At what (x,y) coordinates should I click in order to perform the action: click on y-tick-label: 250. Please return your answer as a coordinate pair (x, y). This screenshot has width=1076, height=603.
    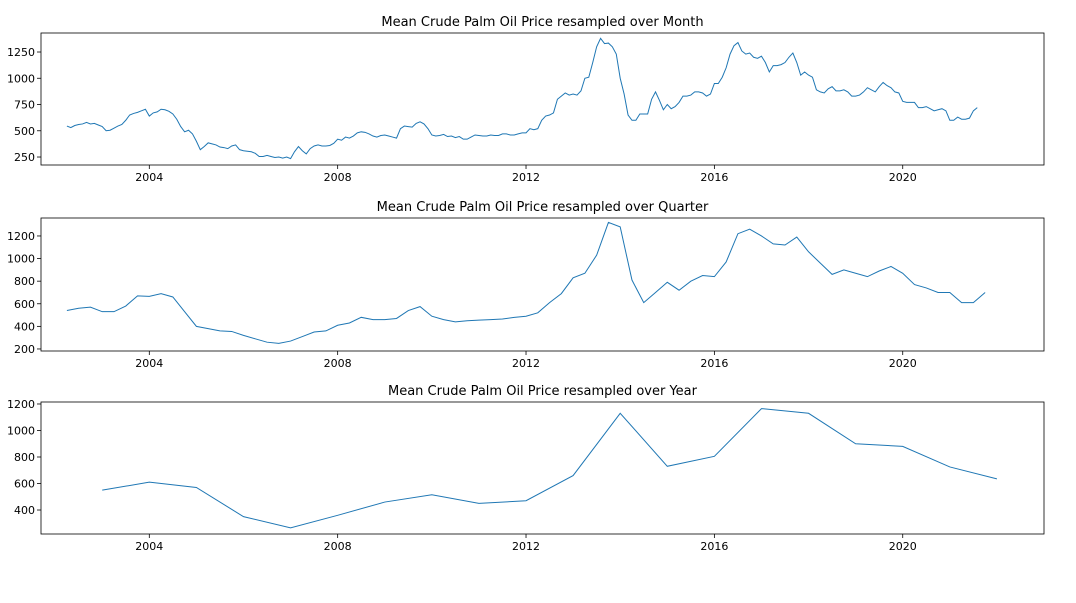
    Looking at the image, I should click on (24, 157).